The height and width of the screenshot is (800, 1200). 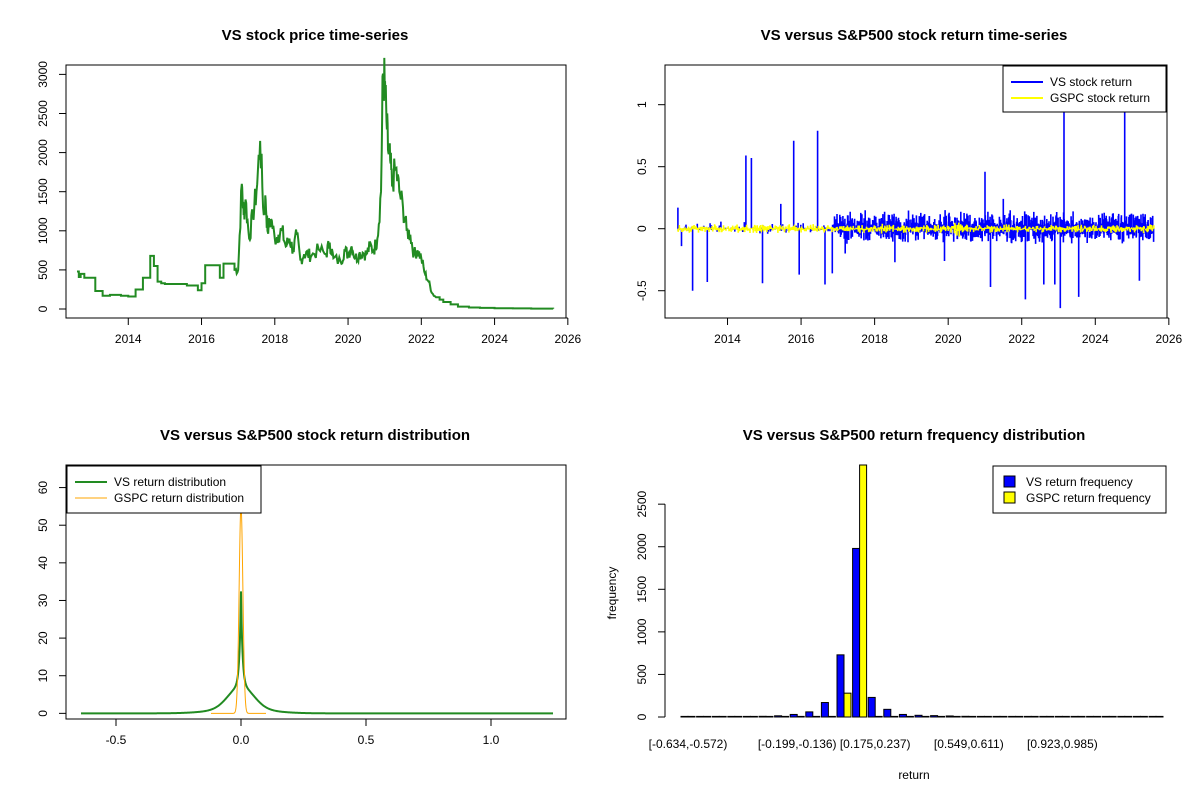 What do you see at coordinates (170, 482) in the screenshot?
I see `density-legend-label-vs: VS return distribution` at bounding box center [170, 482].